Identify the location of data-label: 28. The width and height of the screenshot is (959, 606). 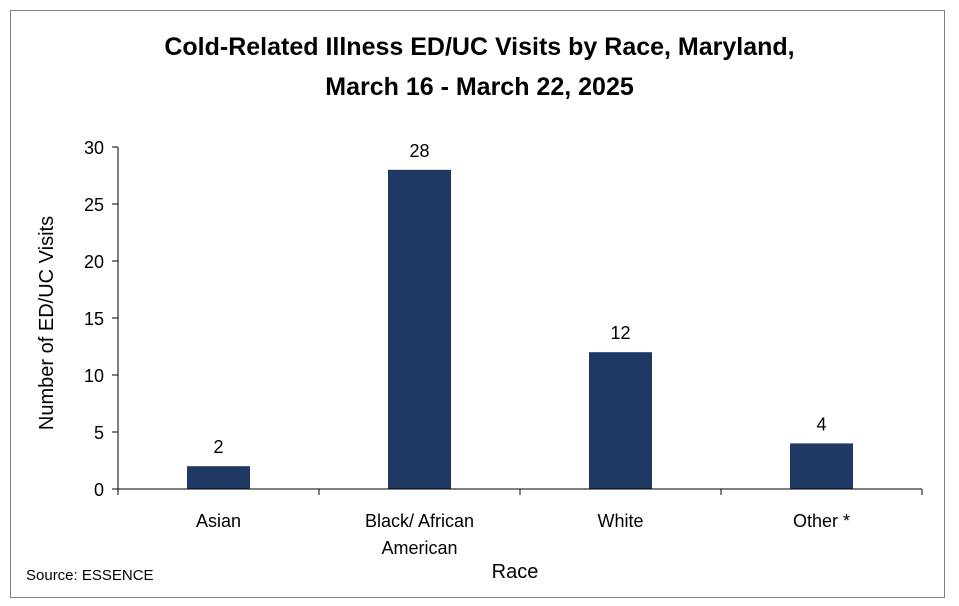
(419, 151).